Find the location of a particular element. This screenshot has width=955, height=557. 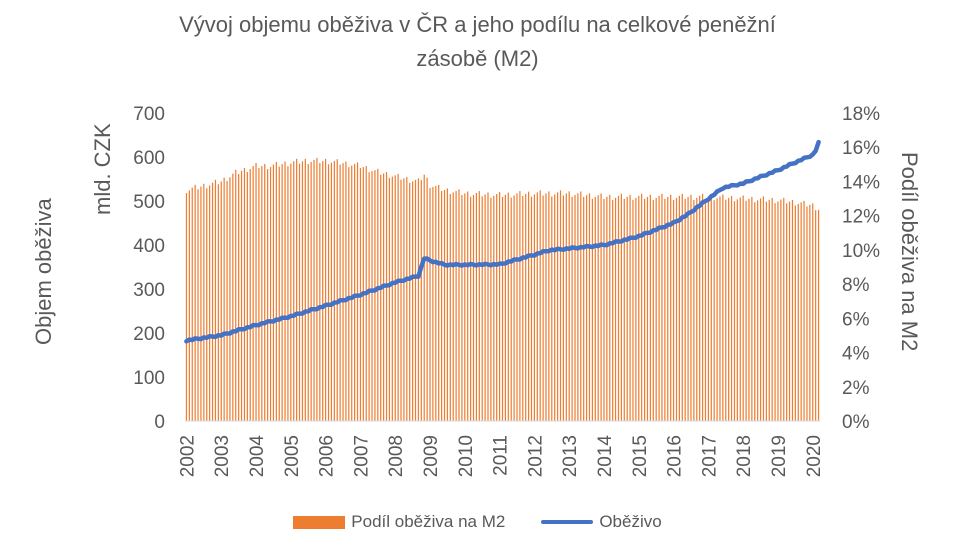

legend-item-currency: Oběživo is located at coordinates (601, 522).